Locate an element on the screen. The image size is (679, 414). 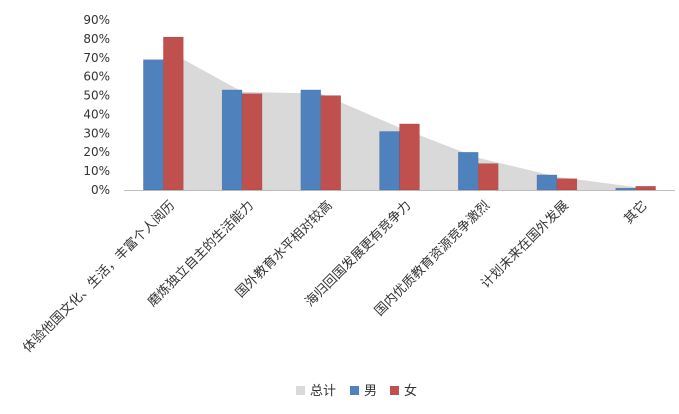
bar-女-5 is located at coordinates (567, 184).